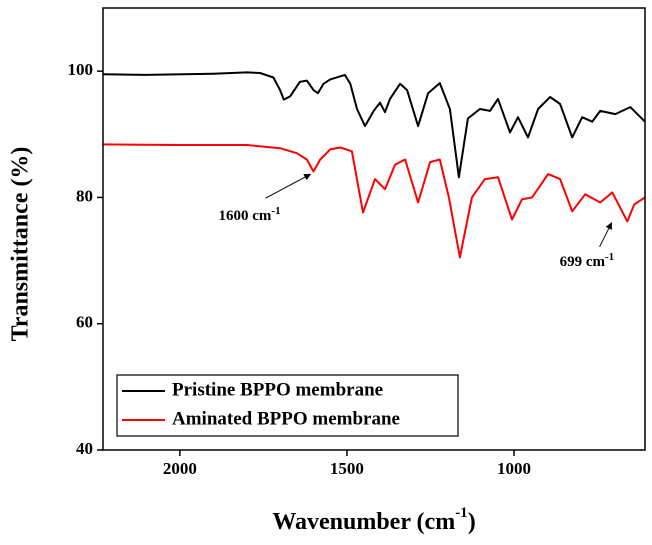  What do you see at coordinates (287, 405) in the screenshot?
I see `legend-box` at bounding box center [287, 405].